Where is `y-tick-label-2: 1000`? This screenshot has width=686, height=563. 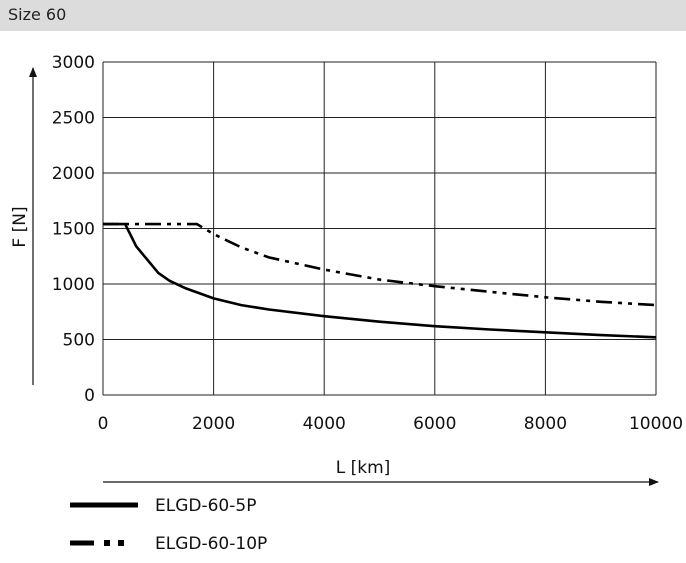
y-tick-label-2: 1000 is located at coordinates (73, 285).